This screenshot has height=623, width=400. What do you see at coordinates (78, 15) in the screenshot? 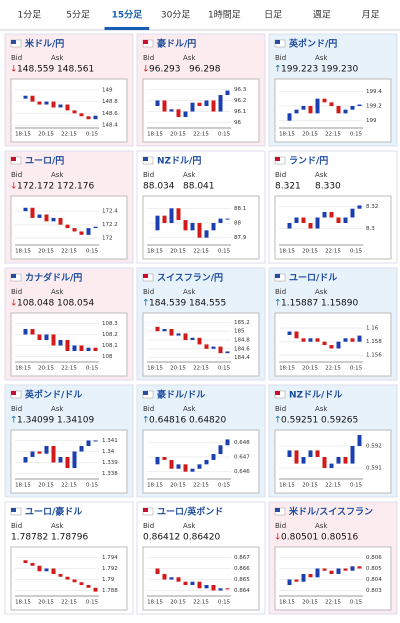
I see `tab: 5分足` at bounding box center [78, 15].